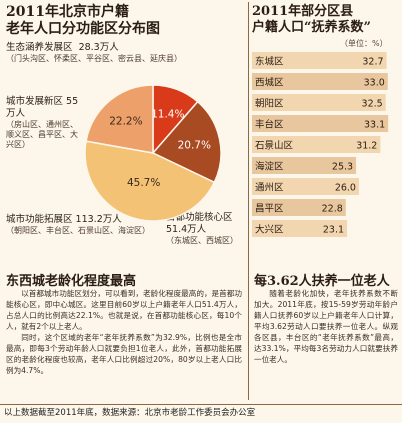  Describe the element at coordinates (167, 115) in the screenshot. I see `pie-slice-label: 11.4%` at that location.